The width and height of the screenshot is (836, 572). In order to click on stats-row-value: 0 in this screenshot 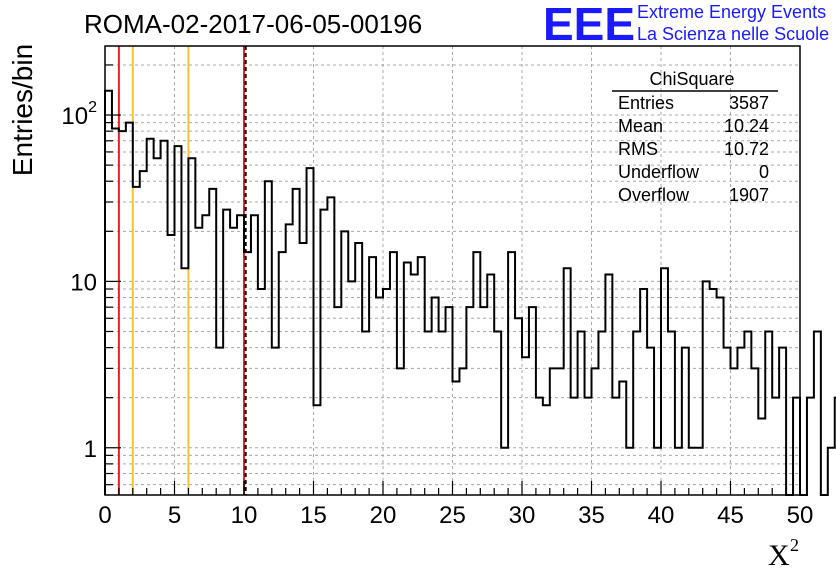, I will do `click(764, 172)`.